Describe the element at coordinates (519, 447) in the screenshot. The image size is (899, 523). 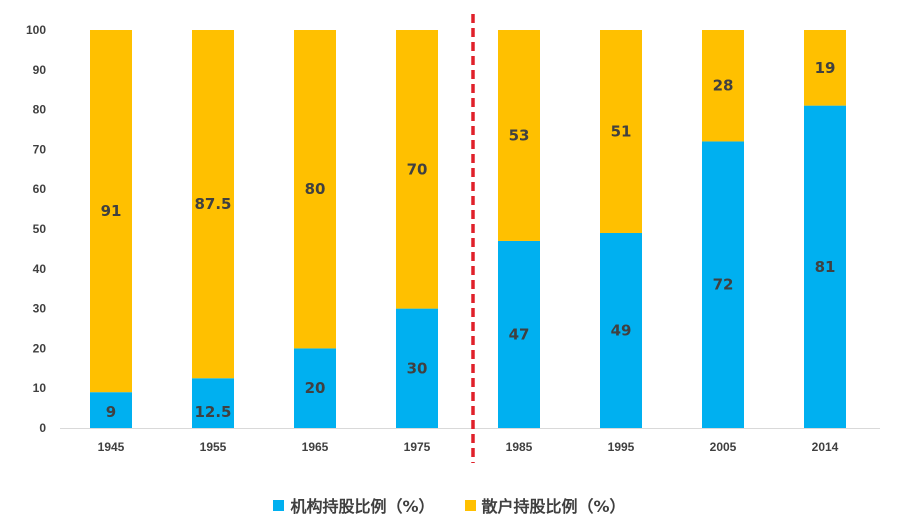
I see `x-tick-label: 1985` at that location.